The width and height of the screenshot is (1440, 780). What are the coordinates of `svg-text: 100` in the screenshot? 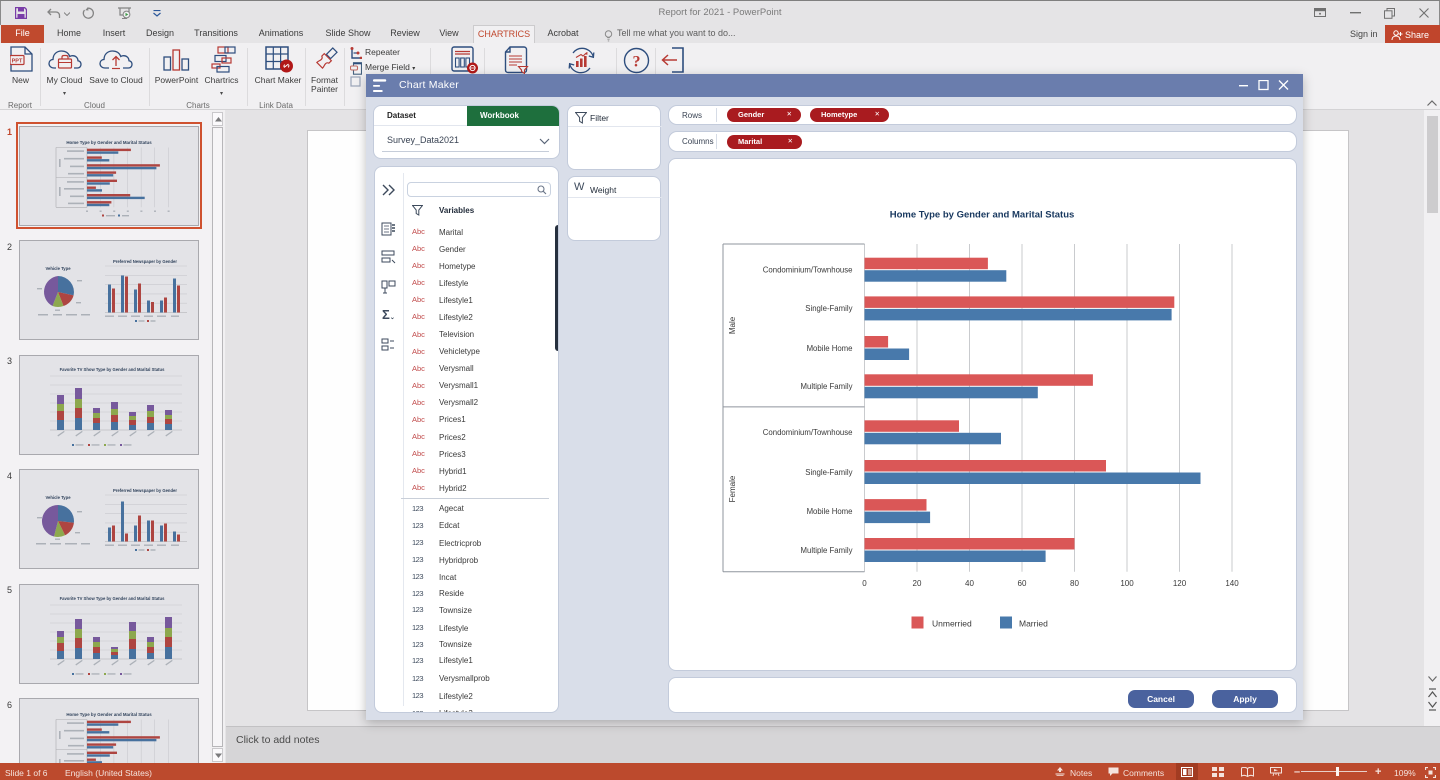 It's located at (1127, 583).